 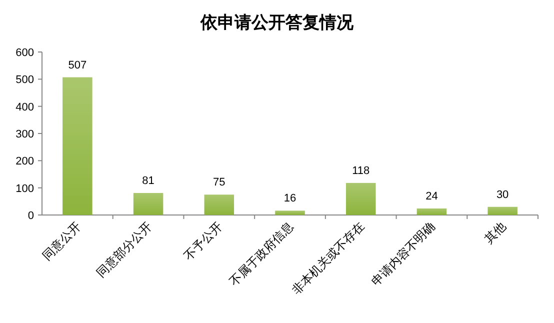 I want to click on chart-title: 依申请公开答复情况, so click(x=277, y=22).